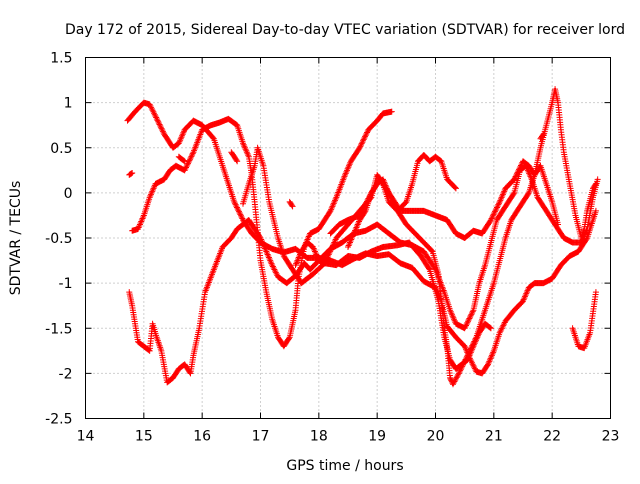  What do you see at coordinates (611, 437) in the screenshot?
I see `x-tick-label: 23` at bounding box center [611, 437].